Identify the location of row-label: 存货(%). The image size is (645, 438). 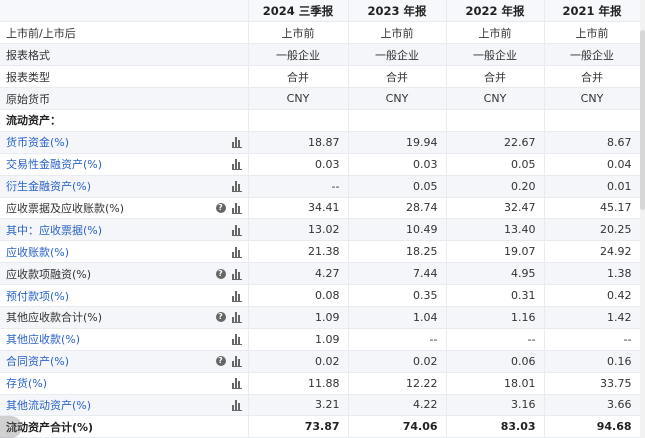
(27, 384).